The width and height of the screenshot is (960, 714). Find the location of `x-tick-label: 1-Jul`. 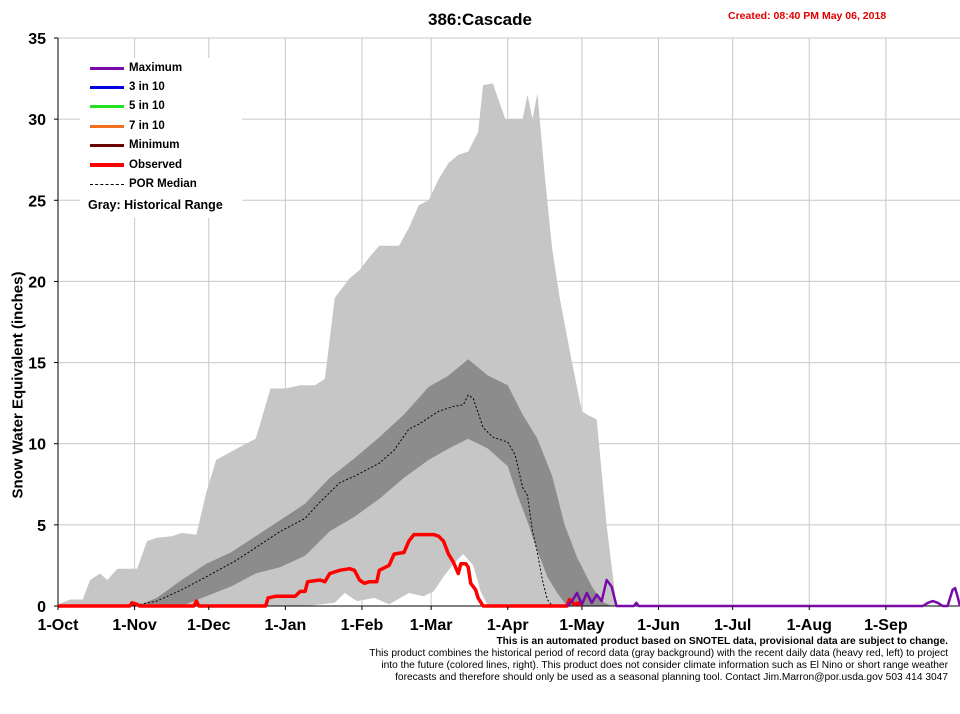

x-tick-label: 1-Jul is located at coordinates (732, 625).